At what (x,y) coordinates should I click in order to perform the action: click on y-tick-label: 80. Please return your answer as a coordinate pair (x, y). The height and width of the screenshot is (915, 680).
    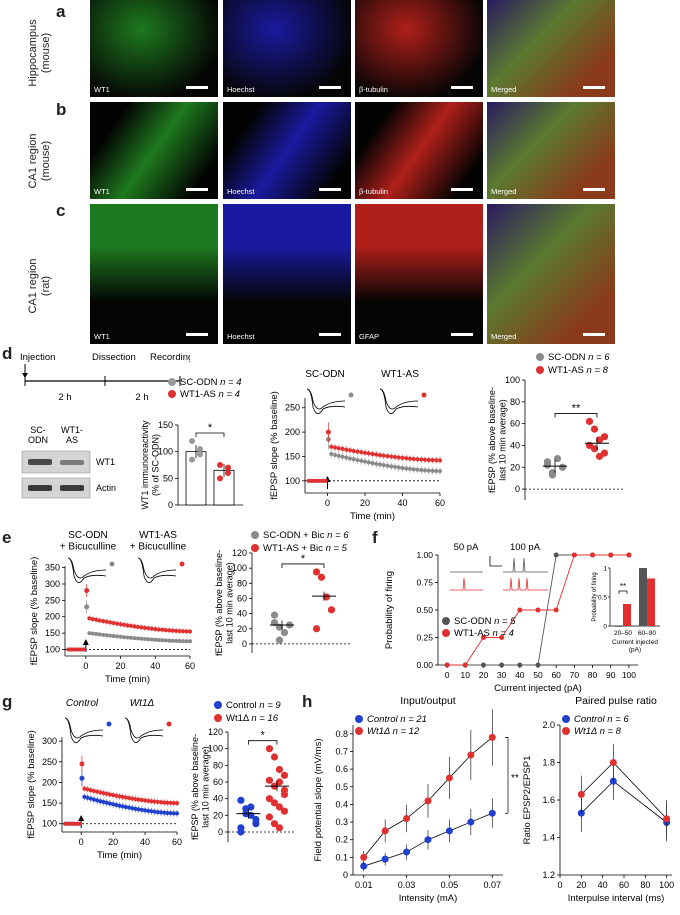
    Looking at the image, I should click on (218, 765).